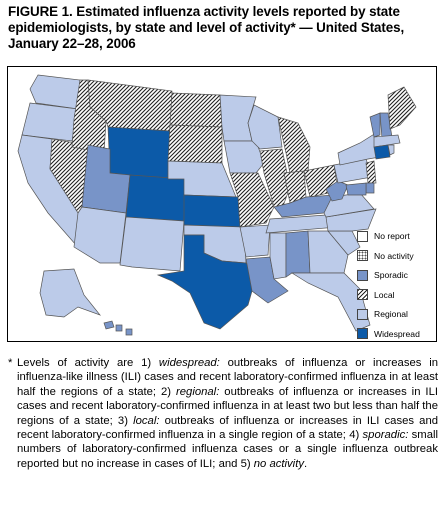 Image resolution: width=445 pixels, height=510 pixels. What do you see at coordinates (195, 144) in the screenshot?
I see `state-sd-local` at bounding box center [195, 144].